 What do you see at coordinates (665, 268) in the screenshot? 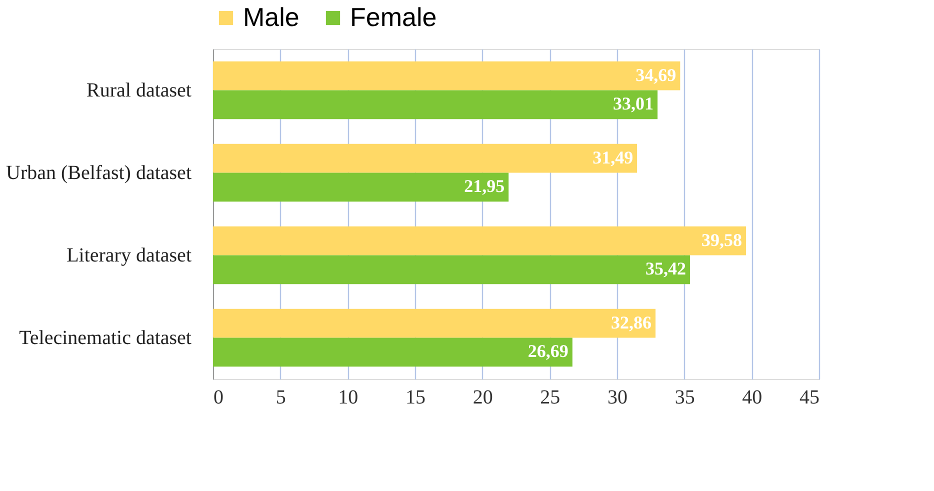
I see `data-label: 35,42` at bounding box center [665, 268].